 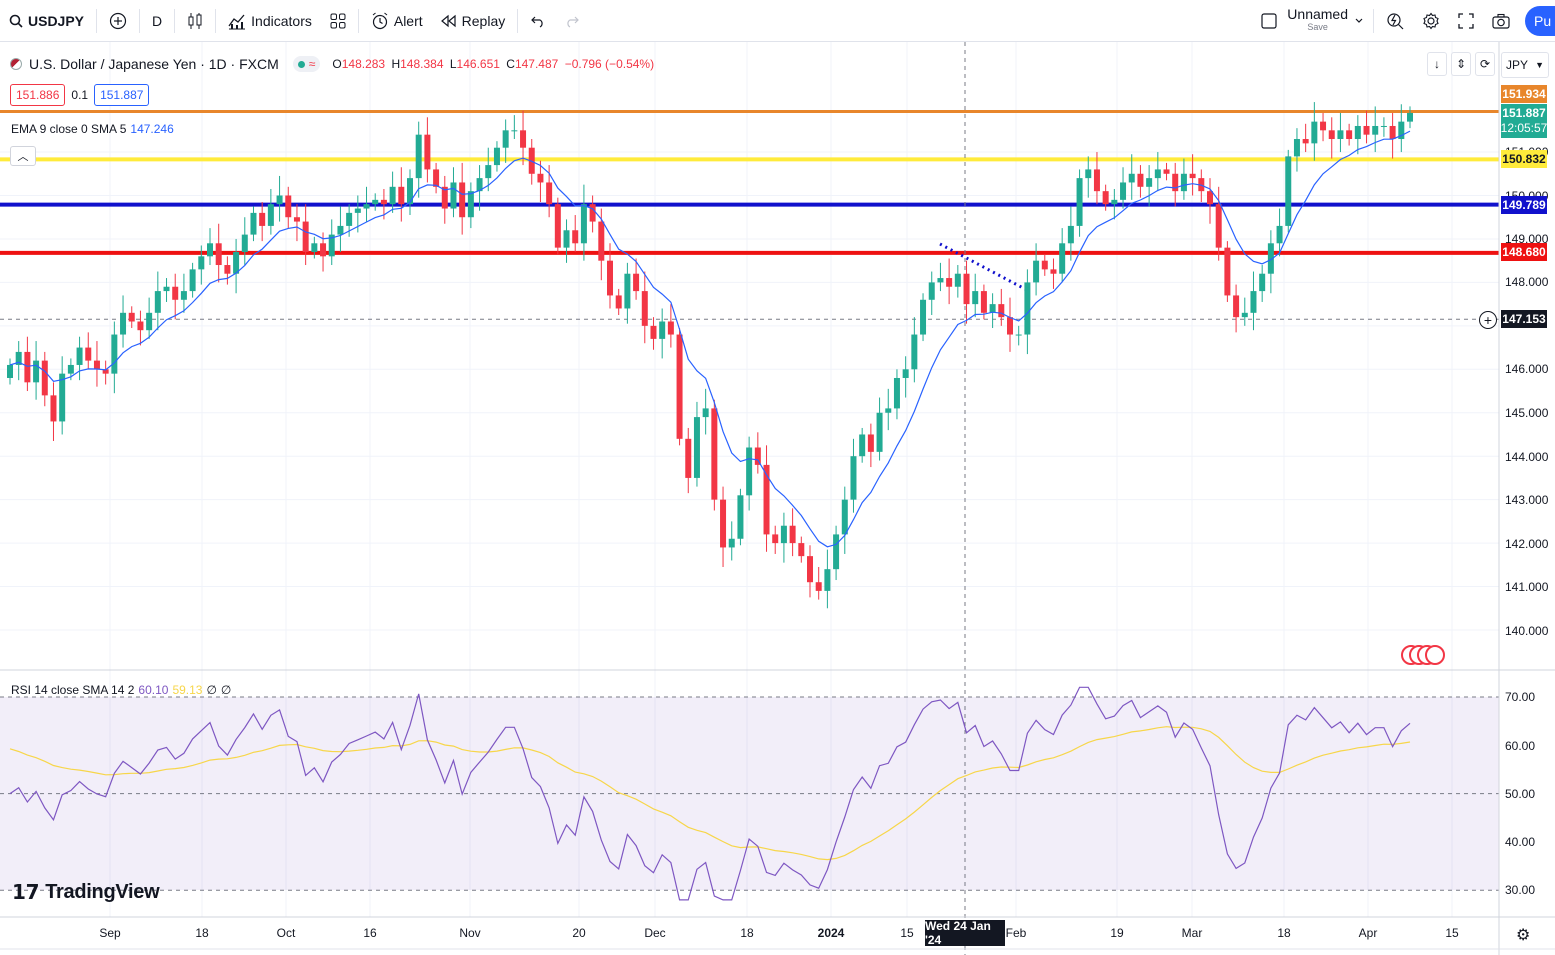 What do you see at coordinates (38, 95) in the screenshot?
I see `sell-button: 151.886` at bounding box center [38, 95].